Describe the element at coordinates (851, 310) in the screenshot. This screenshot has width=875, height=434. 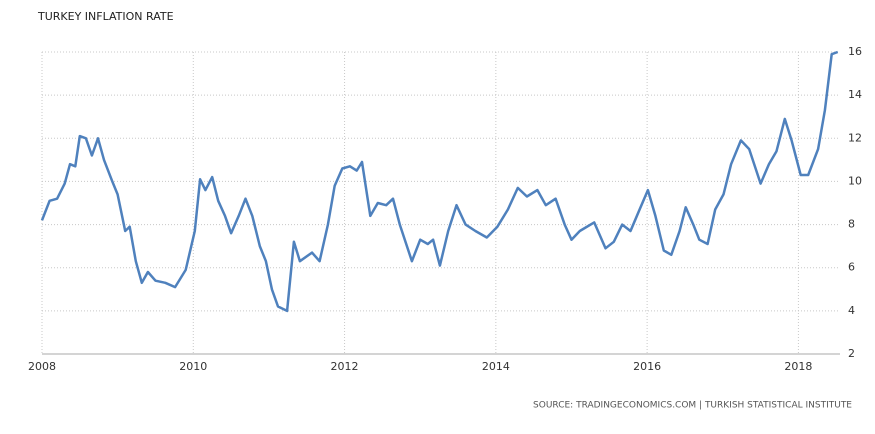
I see `y-tick-label: 4` at that location.